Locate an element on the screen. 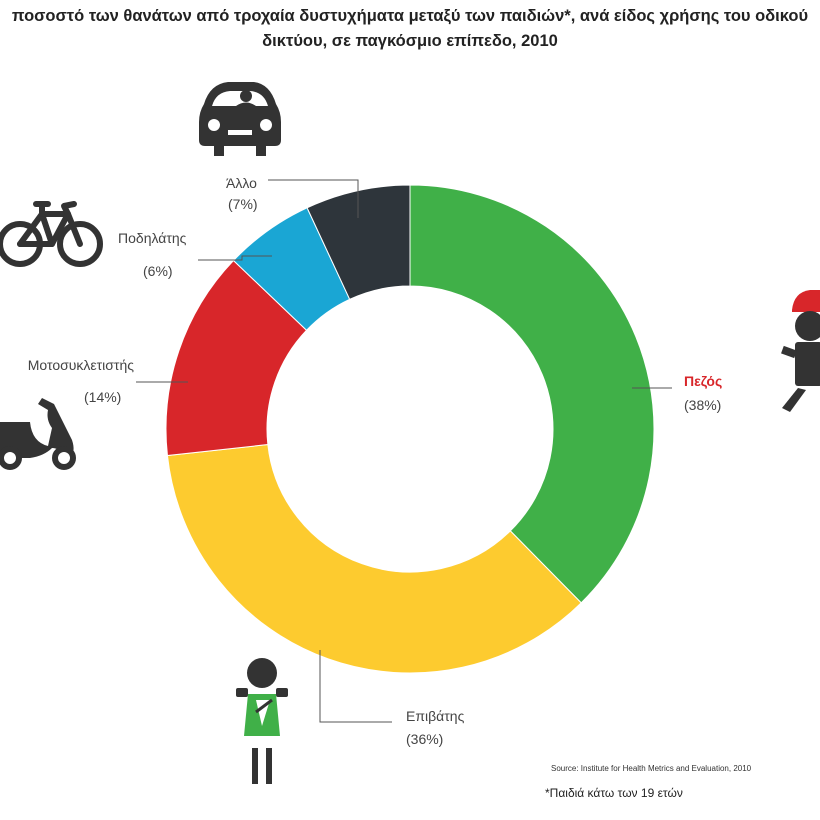 Image resolution: width=820 pixels, height=820 pixels. leader-line-passenger is located at coordinates (355, 686).